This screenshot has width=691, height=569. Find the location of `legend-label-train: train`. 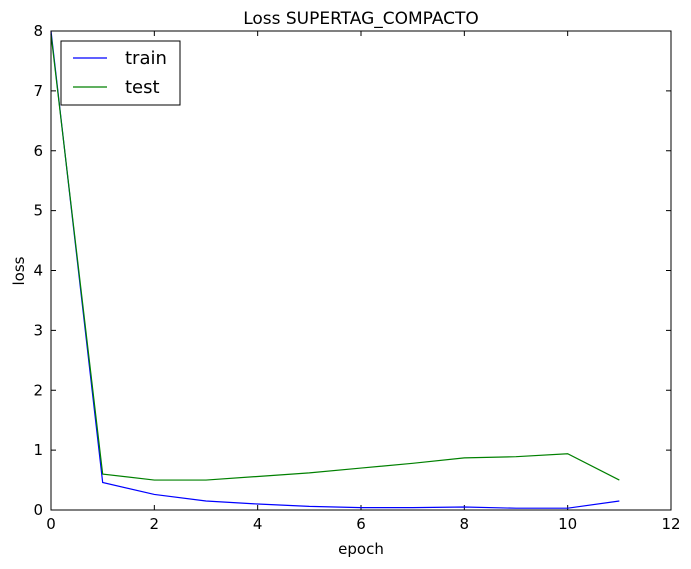

legend-label-train: train is located at coordinates (146, 58).